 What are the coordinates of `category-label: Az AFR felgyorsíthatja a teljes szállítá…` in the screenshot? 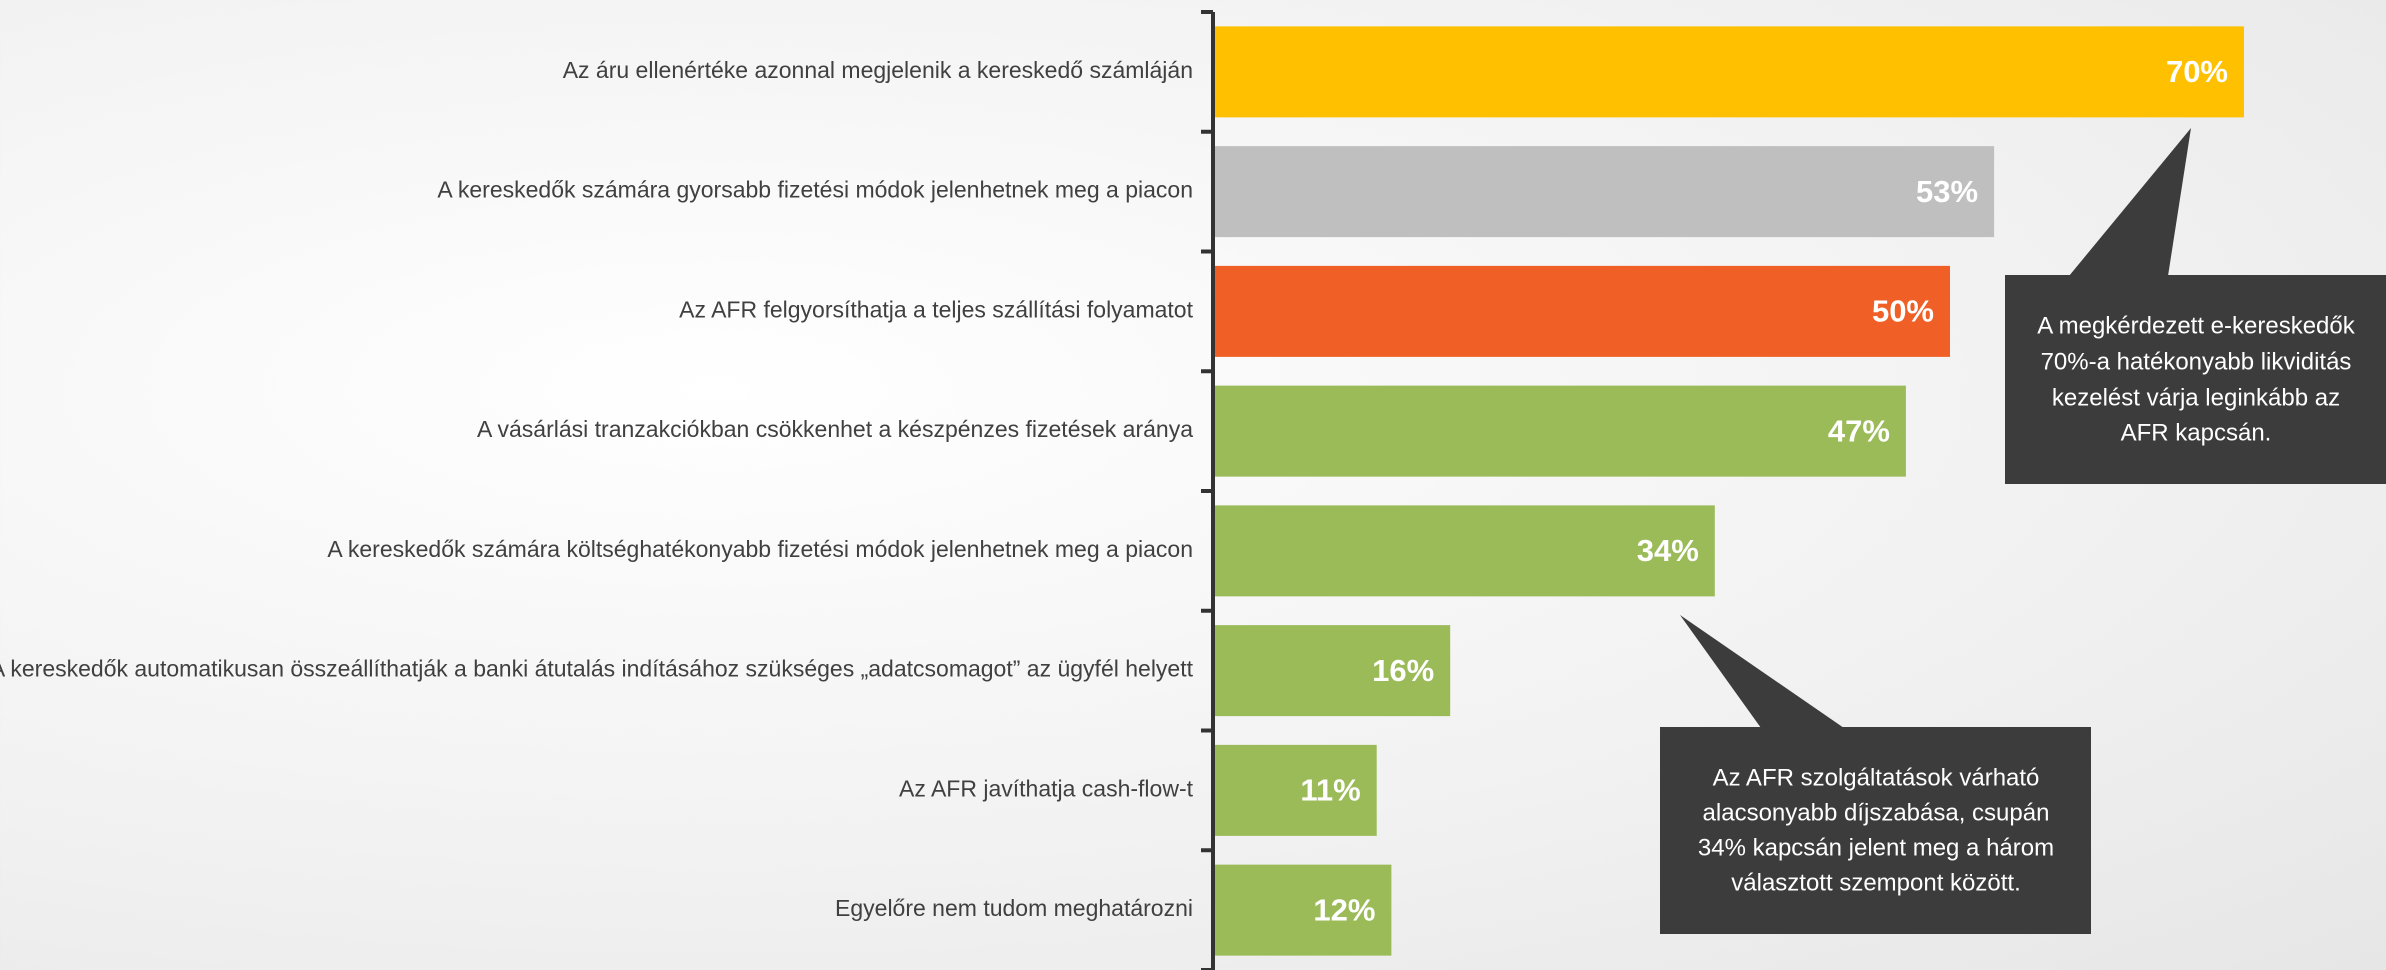 It's located at (936, 309).